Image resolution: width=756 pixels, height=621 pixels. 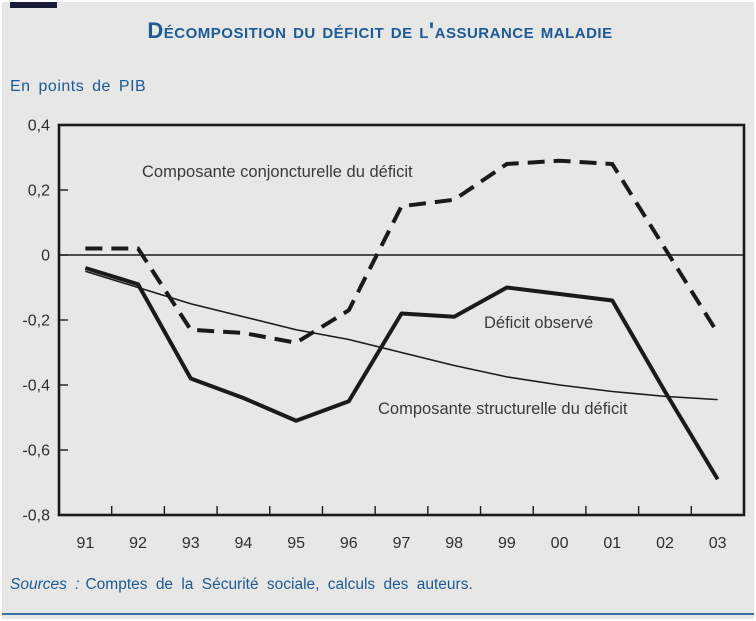 I want to click on y-tick-label: 0,2, so click(x=39, y=191).